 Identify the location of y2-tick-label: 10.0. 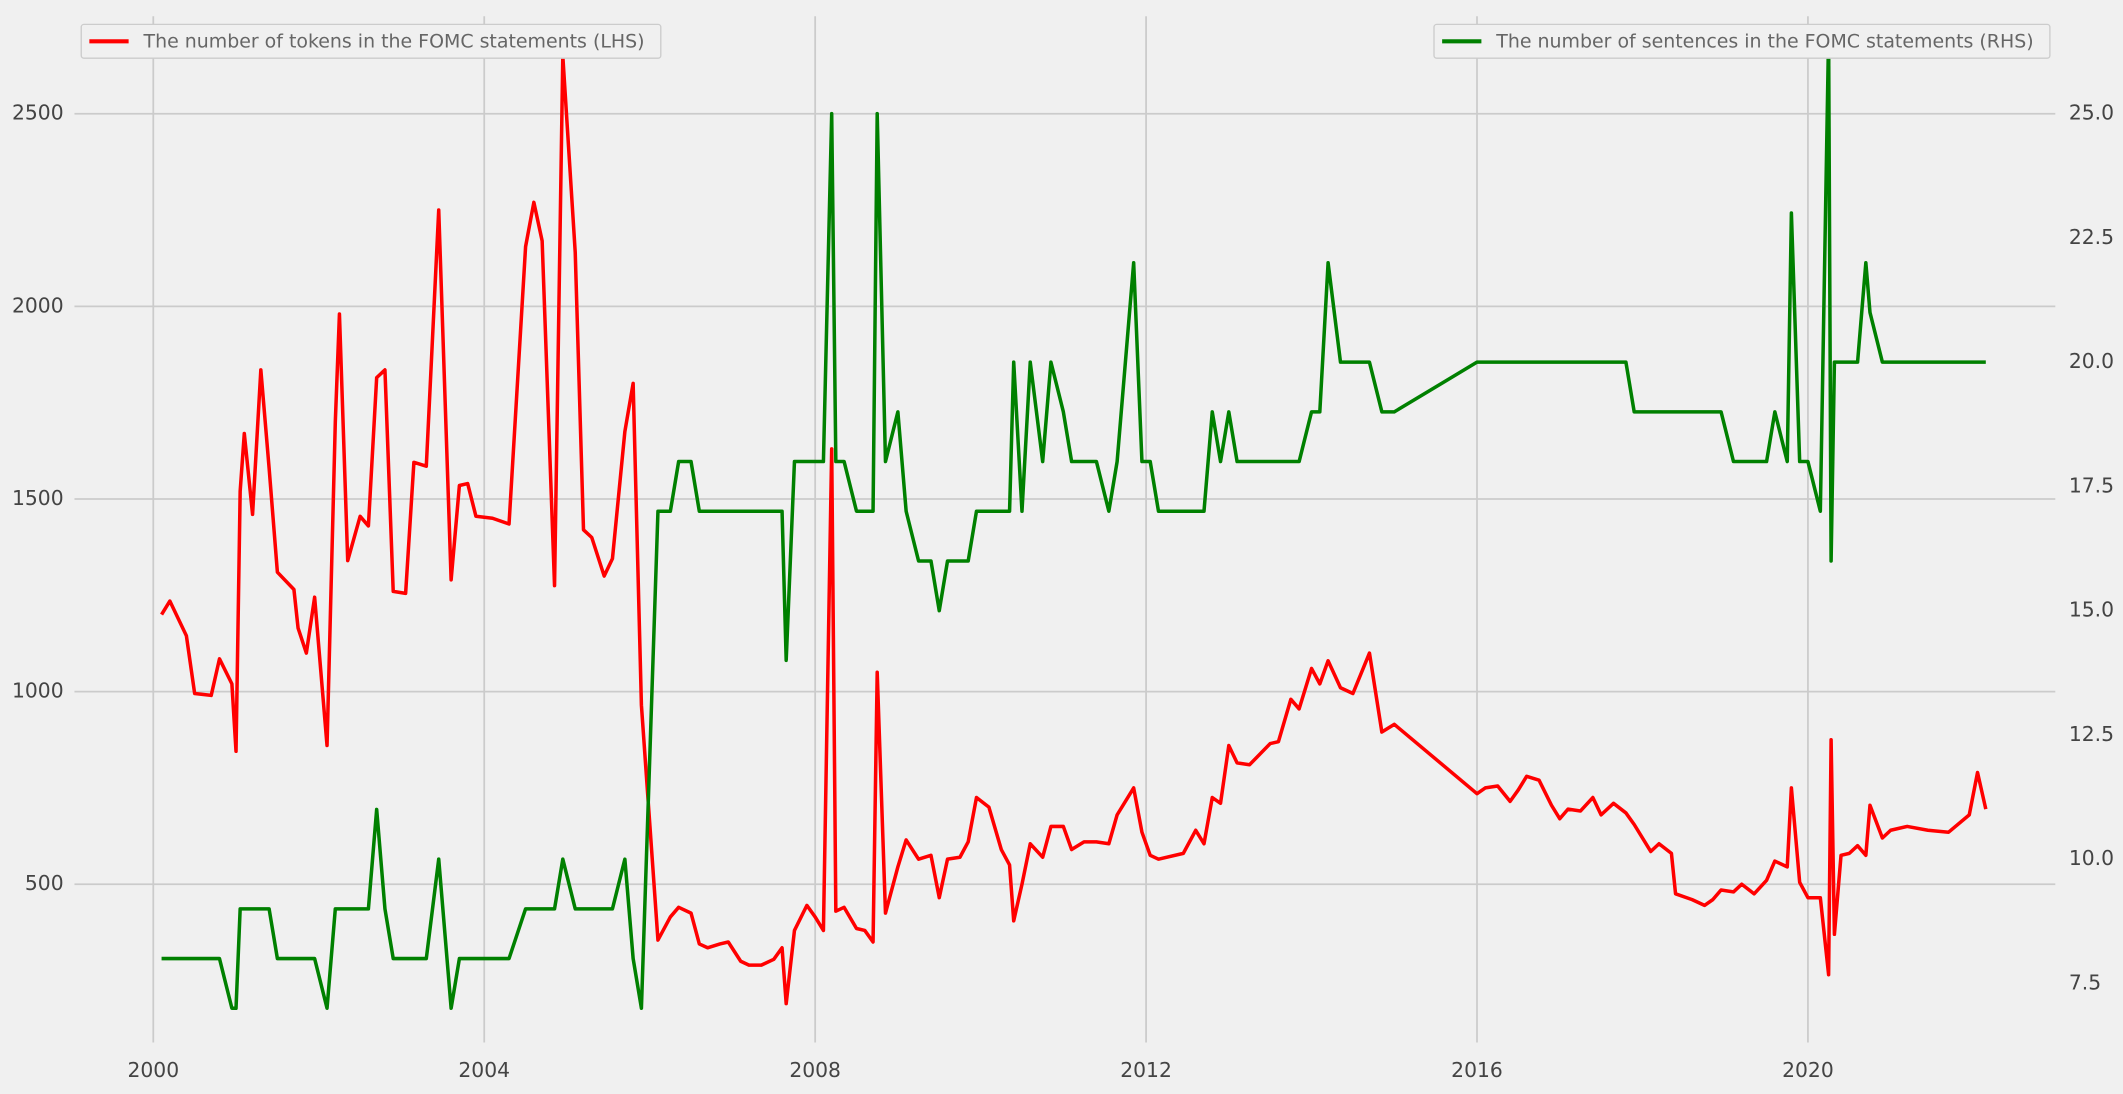
(2091, 858).